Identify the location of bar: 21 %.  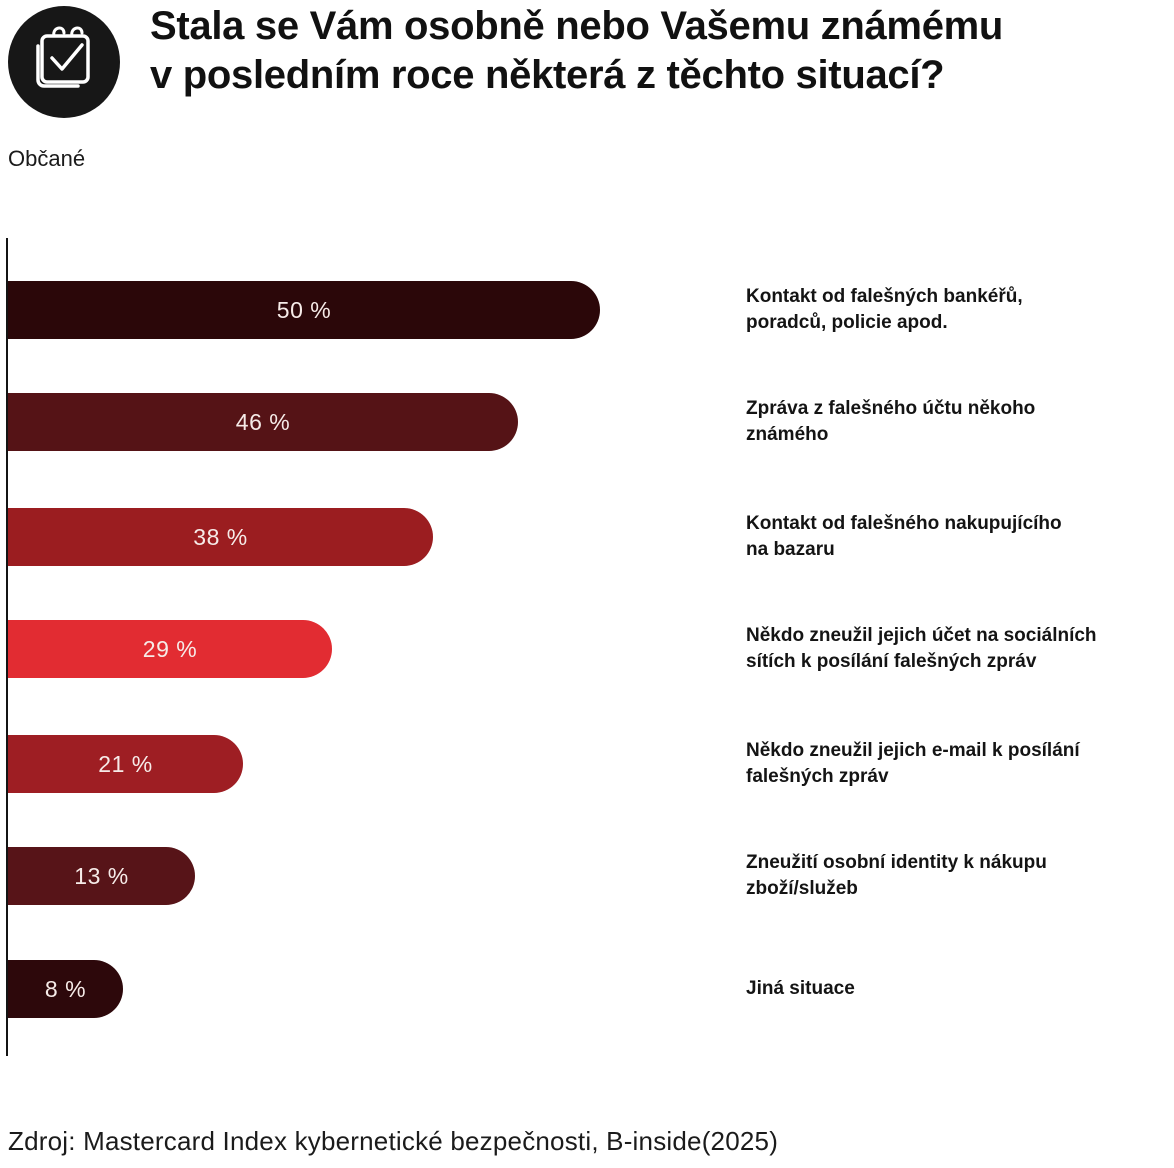
(125, 764).